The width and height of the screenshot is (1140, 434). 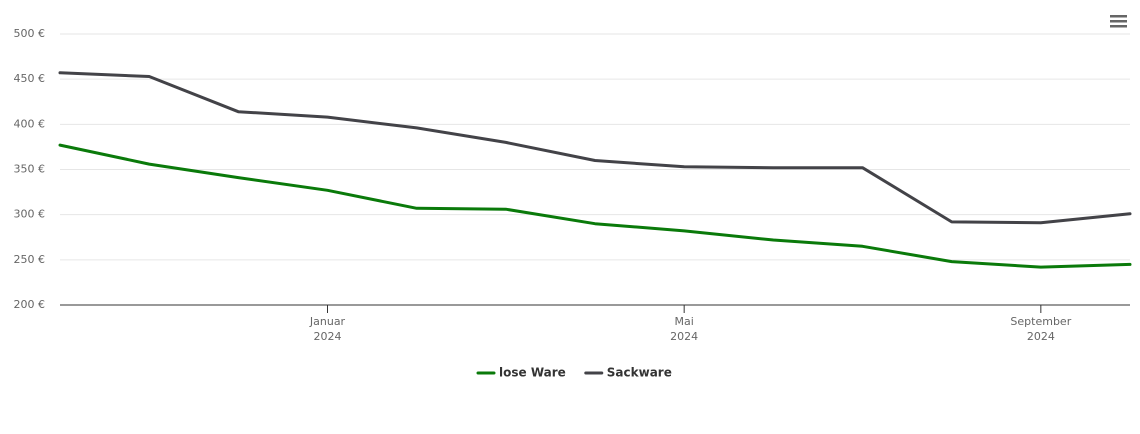 I want to click on menu-button, so click(x=1118, y=22).